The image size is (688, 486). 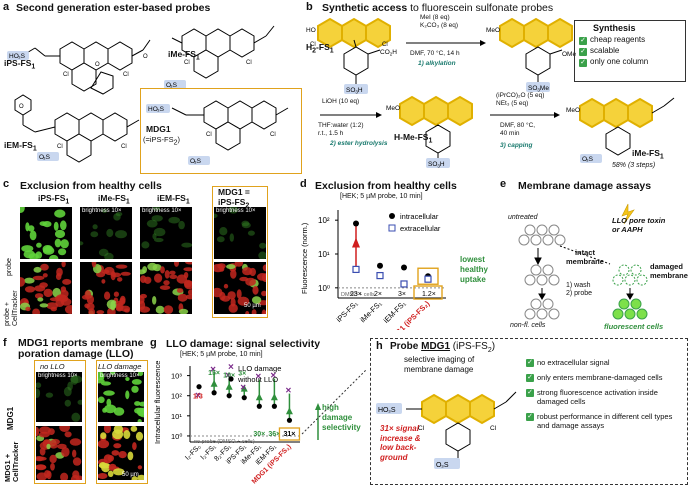 What do you see at coordinates (303, 184) in the screenshot?
I see `panel-d-letter: d` at bounding box center [303, 184].